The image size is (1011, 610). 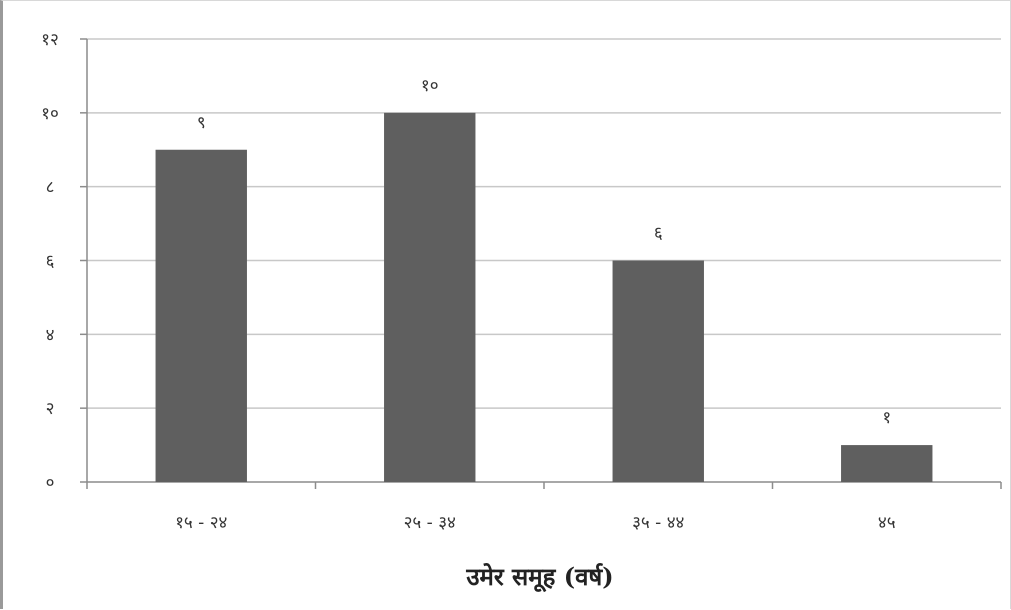 What do you see at coordinates (430, 86) in the screenshot?
I see `data-label: १०` at bounding box center [430, 86].